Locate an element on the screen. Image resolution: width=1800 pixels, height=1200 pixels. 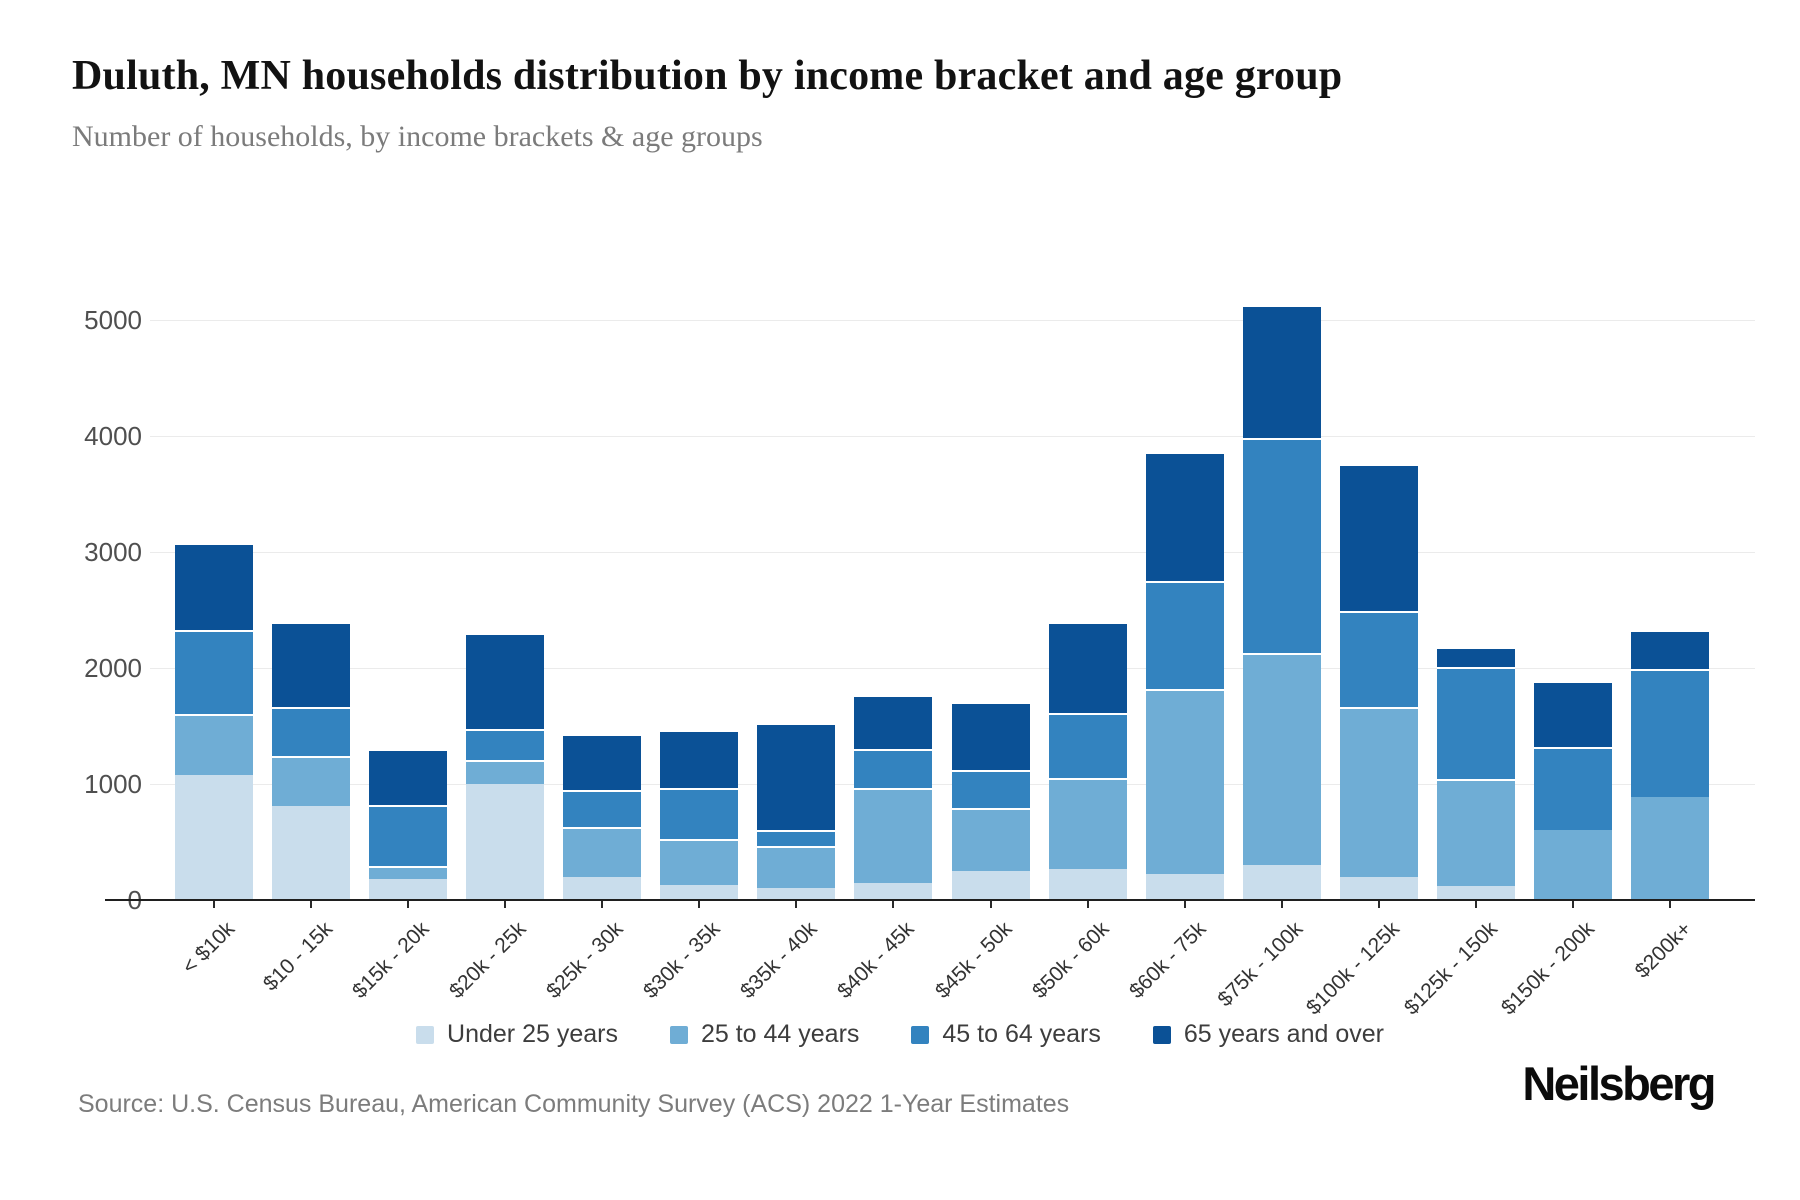
legend-item-65-years-and-over: 65 years and over is located at coordinates (1268, 1034).